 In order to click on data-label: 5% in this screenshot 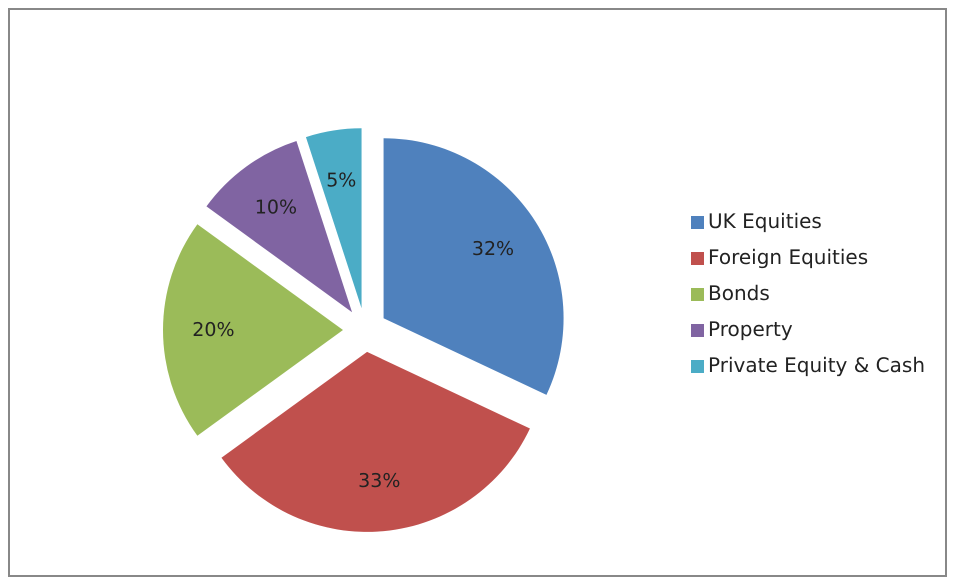, I will do `click(341, 180)`.